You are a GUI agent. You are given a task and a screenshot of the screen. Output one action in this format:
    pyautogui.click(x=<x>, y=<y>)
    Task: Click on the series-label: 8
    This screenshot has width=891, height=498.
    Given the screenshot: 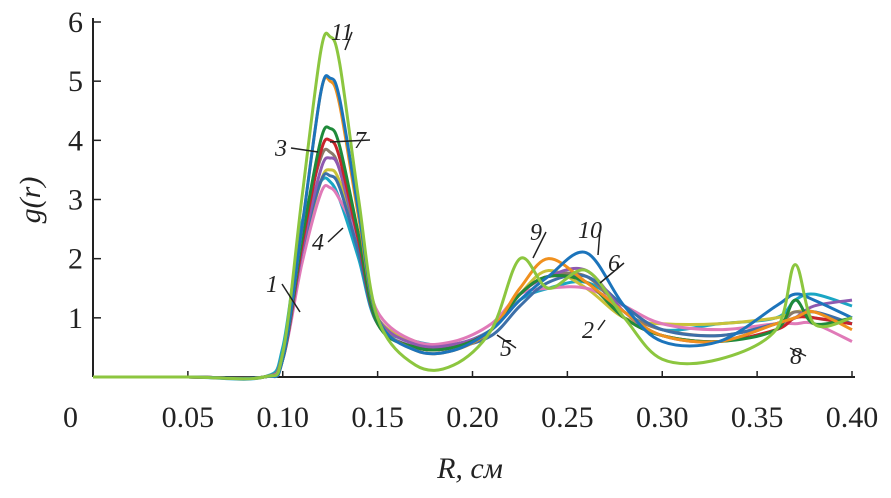 What is the action you would take?
    pyautogui.click(x=796, y=357)
    